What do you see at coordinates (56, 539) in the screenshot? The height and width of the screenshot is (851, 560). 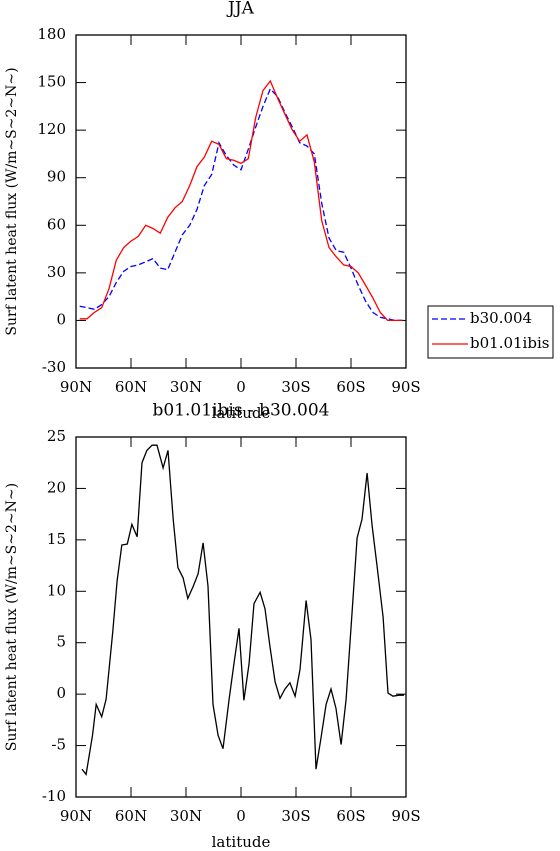 I see `y-tick-label: 15` at bounding box center [56, 539].